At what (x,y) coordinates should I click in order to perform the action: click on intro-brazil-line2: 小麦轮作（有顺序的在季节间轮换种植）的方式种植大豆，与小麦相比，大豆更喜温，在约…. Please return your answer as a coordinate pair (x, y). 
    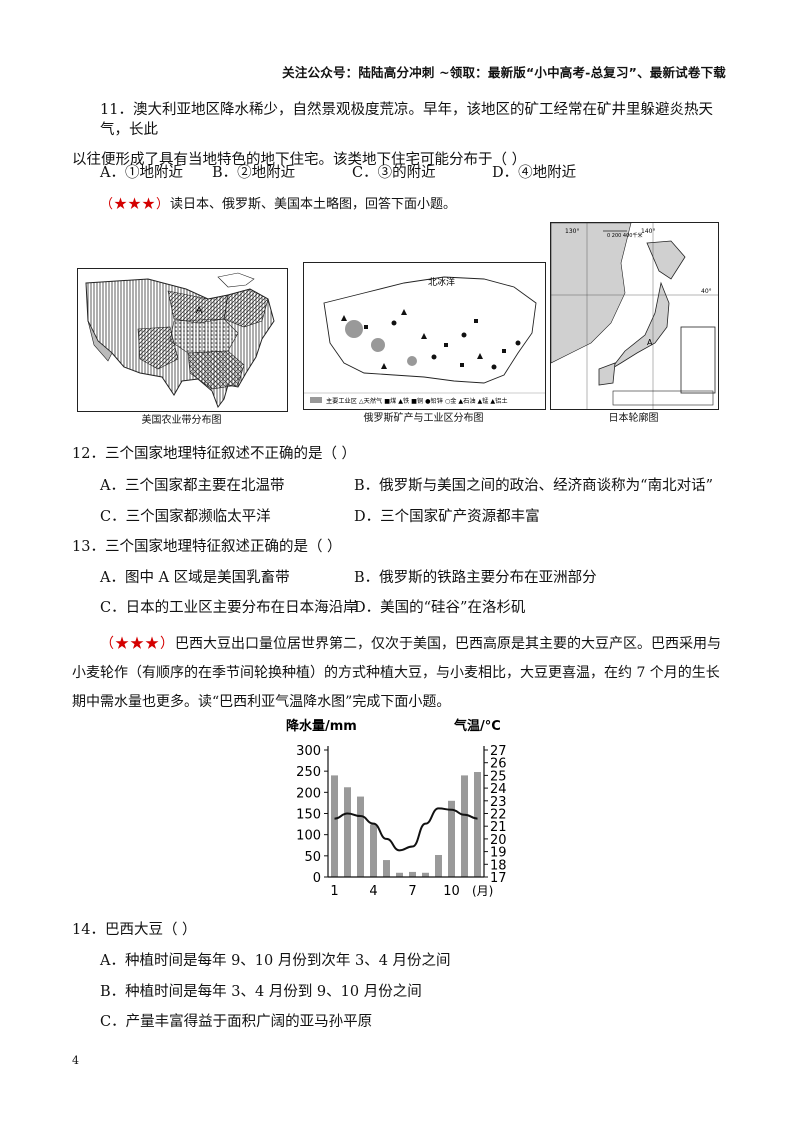
    Looking at the image, I should click on (396, 673).